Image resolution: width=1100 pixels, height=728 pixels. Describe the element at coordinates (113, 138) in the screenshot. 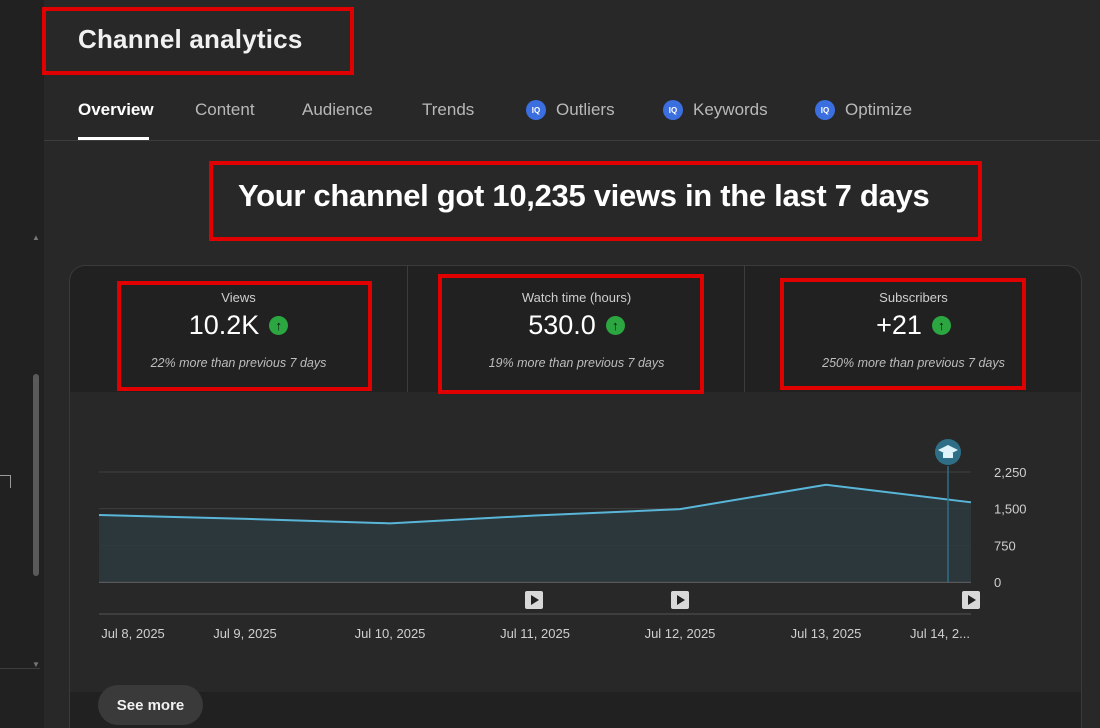

I see `active-tab-indicator` at that location.